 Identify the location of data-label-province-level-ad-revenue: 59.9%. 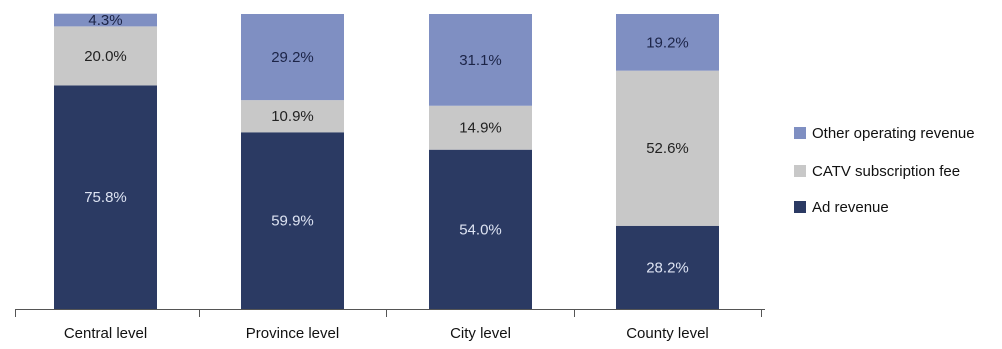
(292, 221).